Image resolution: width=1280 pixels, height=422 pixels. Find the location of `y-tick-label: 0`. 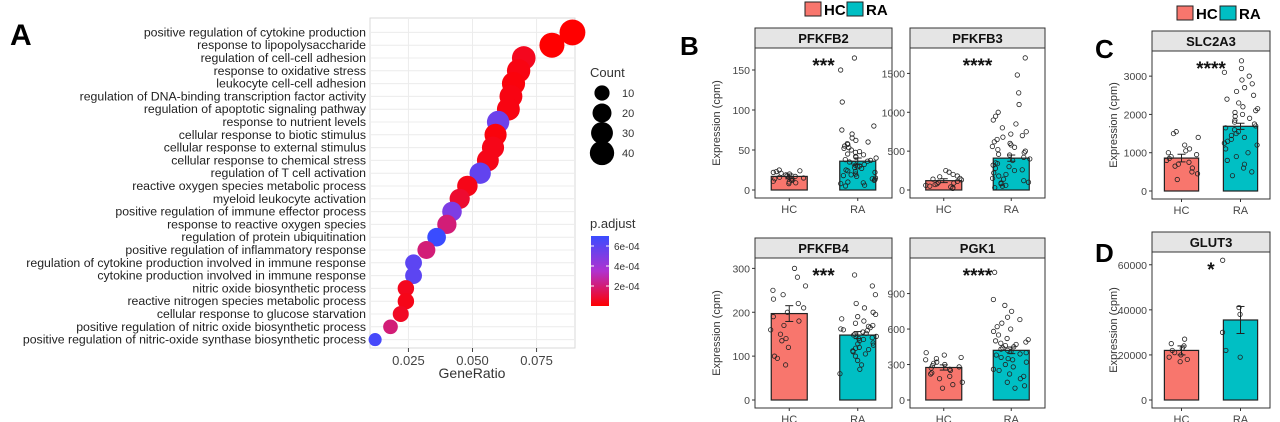

y-tick-label: 0 is located at coordinates (902, 401).